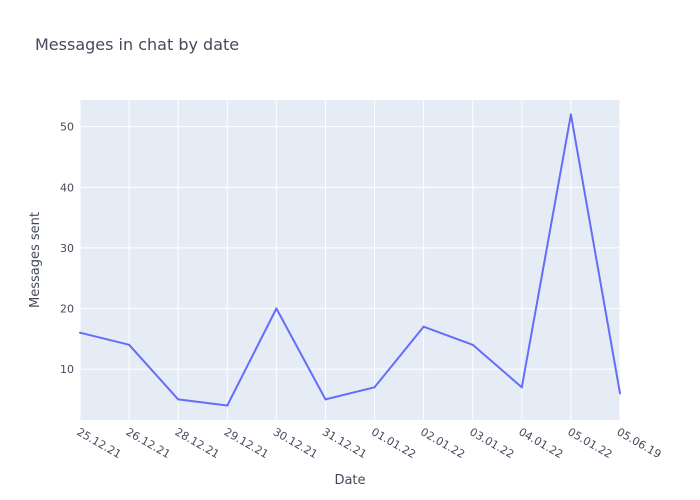 The image size is (700, 500). I want to click on y-axis-ticks: 10 20 30 40 50, so click(67, 248).